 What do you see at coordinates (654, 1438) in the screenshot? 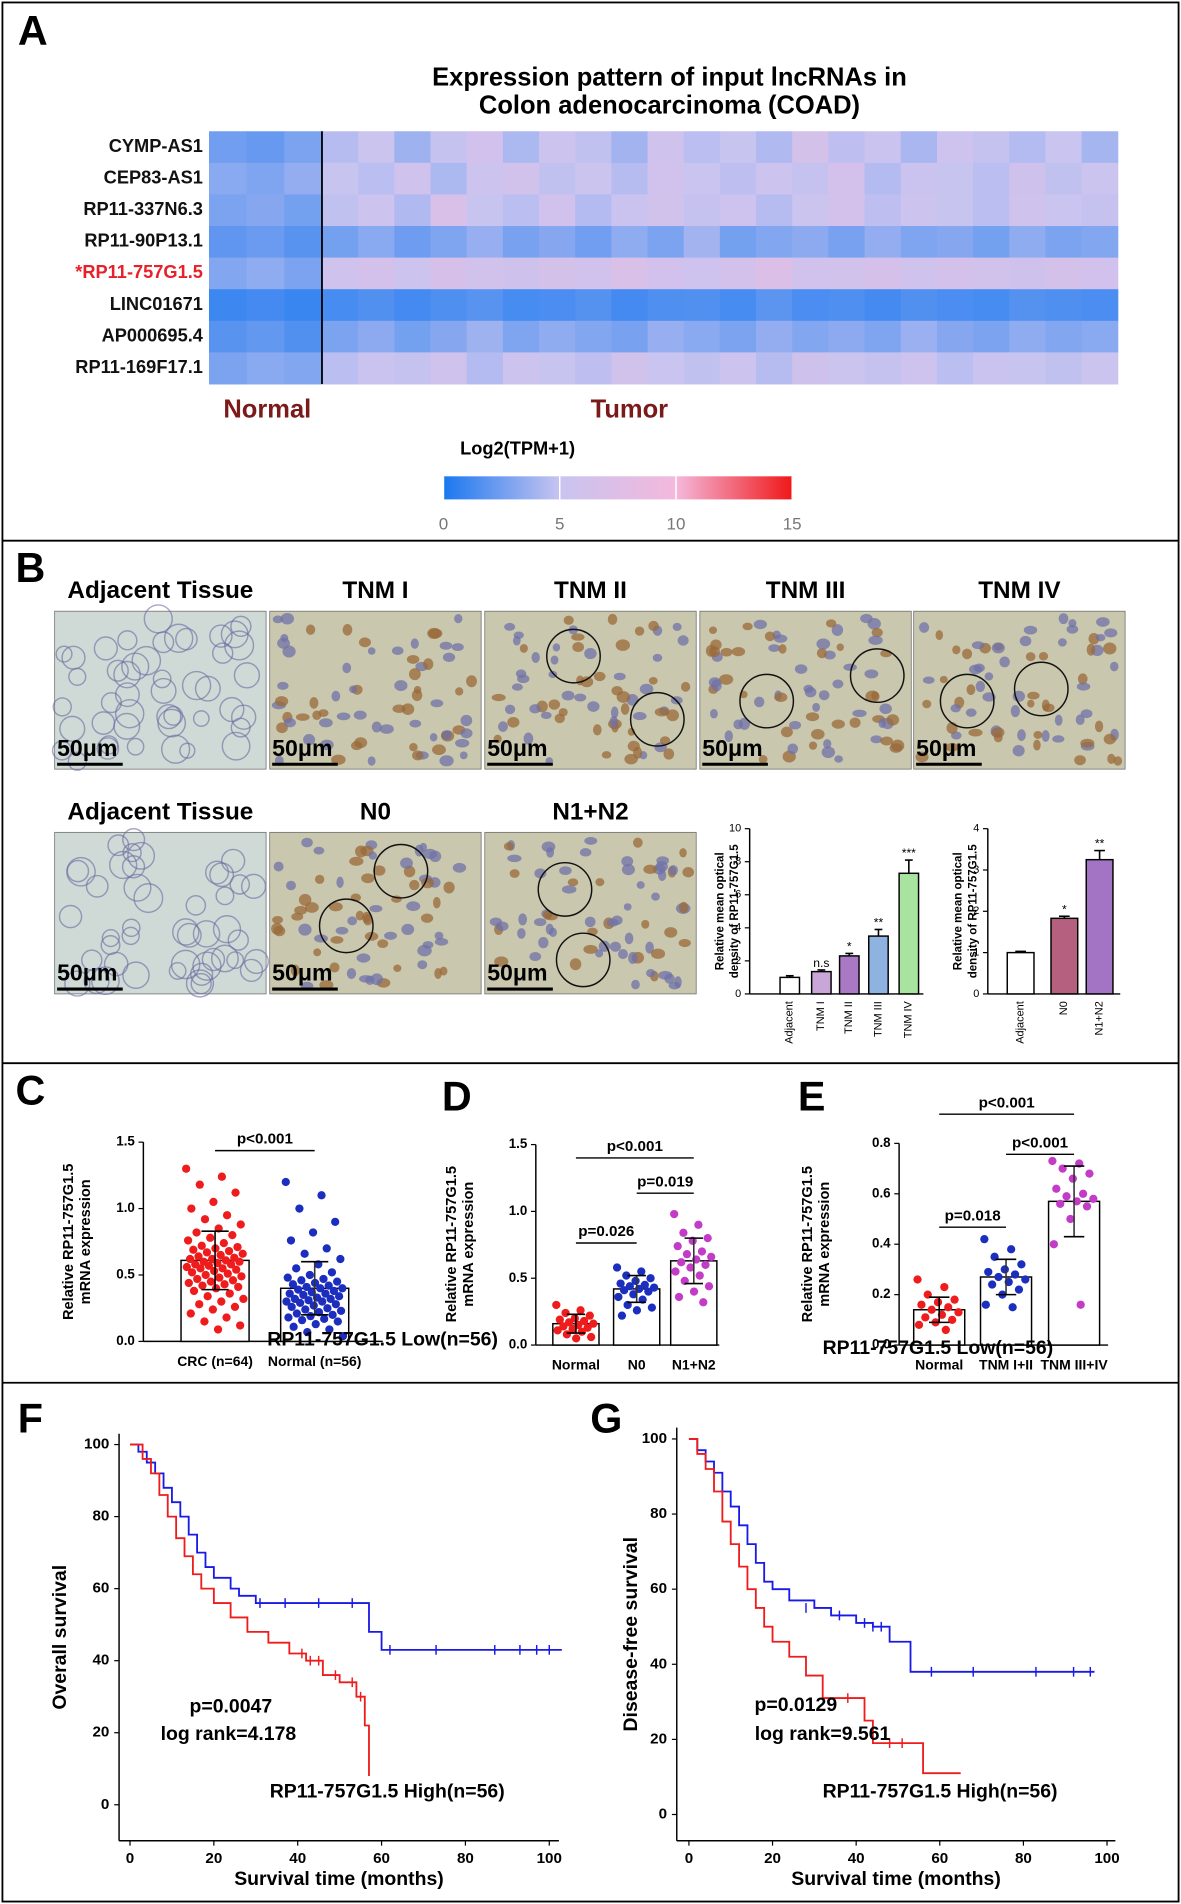
I see `y-tick-label: 100` at bounding box center [654, 1438].